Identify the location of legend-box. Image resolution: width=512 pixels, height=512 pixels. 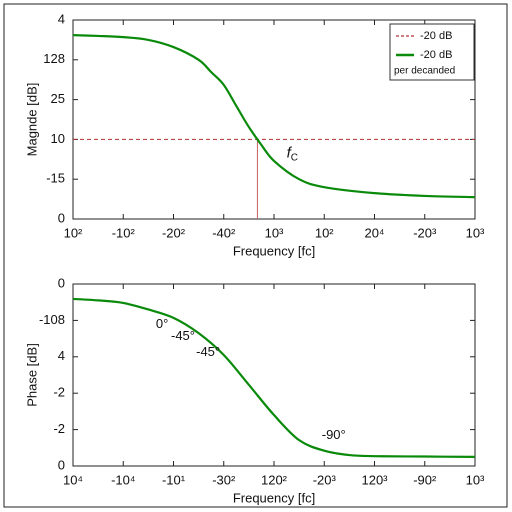
(432, 52).